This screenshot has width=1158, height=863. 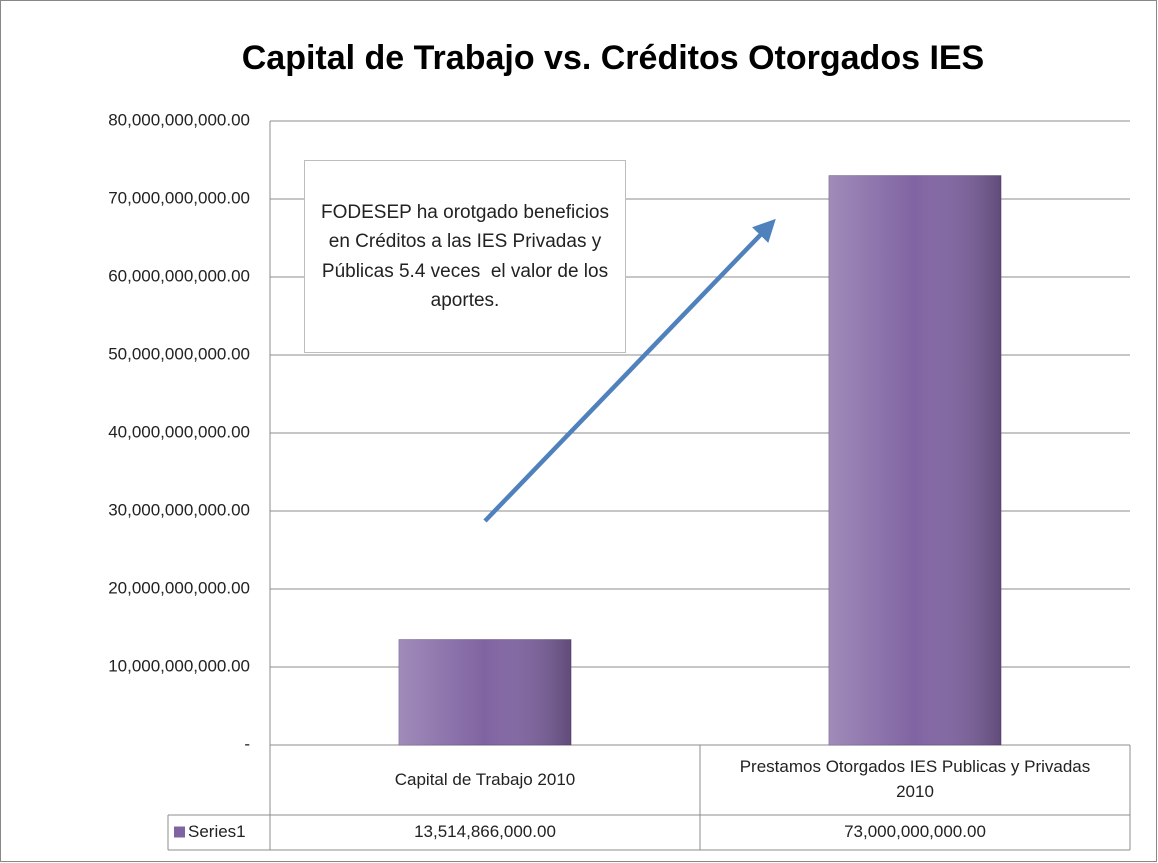 I want to click on arrow, so click(x=629, y=370).